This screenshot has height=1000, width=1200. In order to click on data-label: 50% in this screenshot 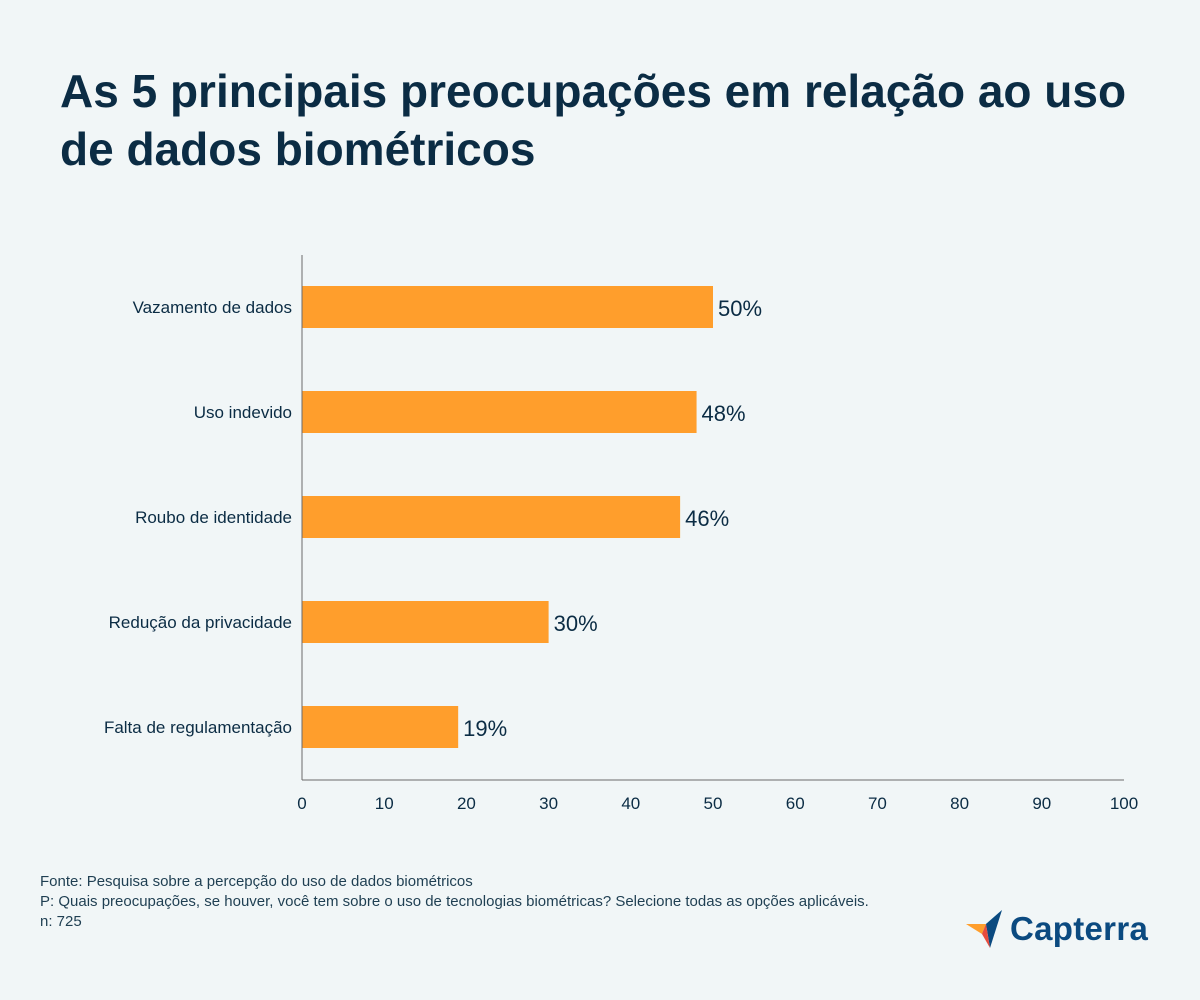, I will do `click(740, 308)`.